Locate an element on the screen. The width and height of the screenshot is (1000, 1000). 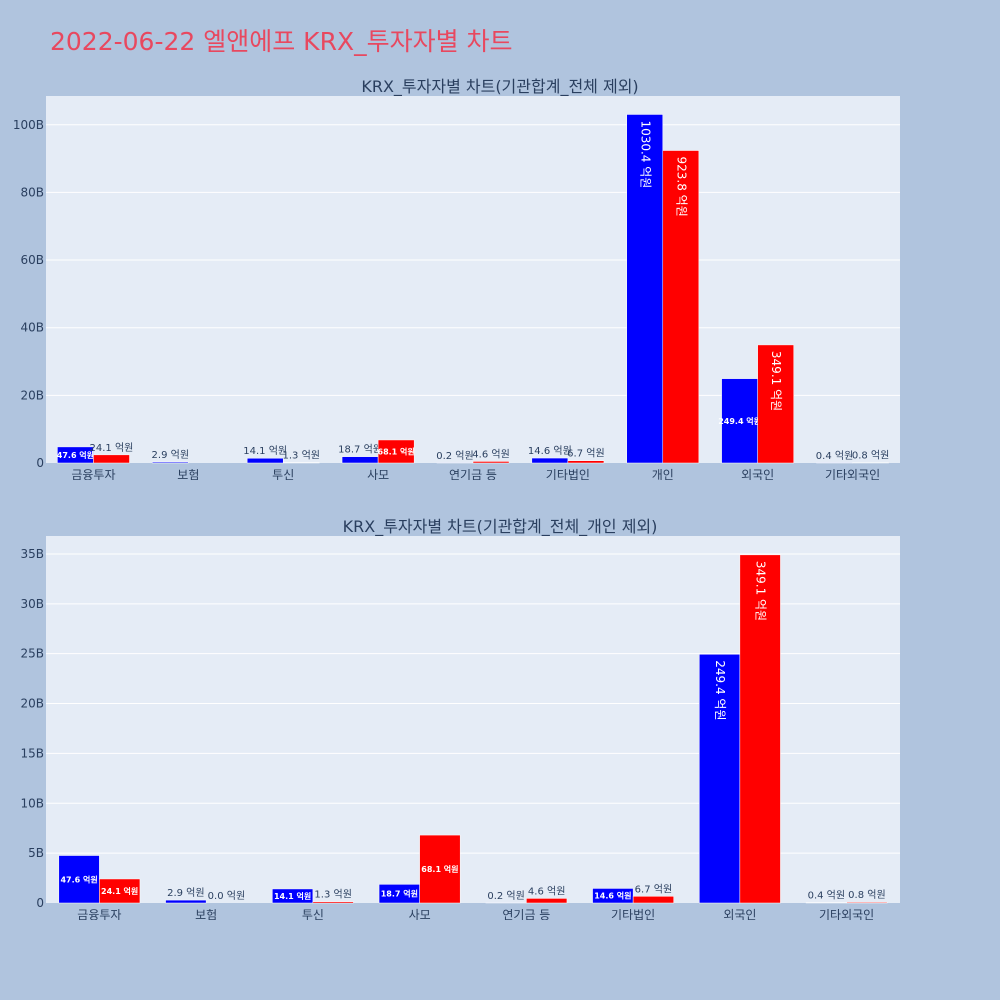
chart-title: KRX_투자자별 차트(기관합계_전체 제외) is located at coordinates (499, 87).